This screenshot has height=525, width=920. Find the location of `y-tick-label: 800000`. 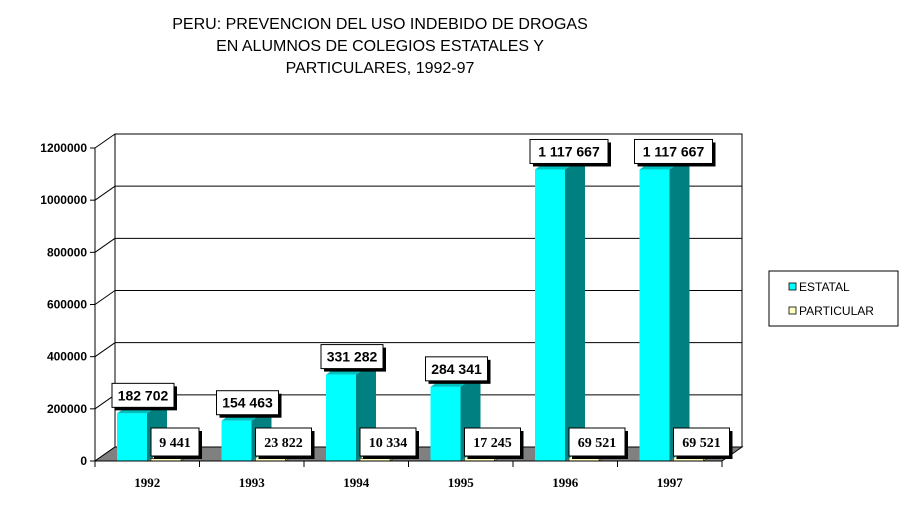

y-tick-label: 800000 is located at coordinates (67, 252).